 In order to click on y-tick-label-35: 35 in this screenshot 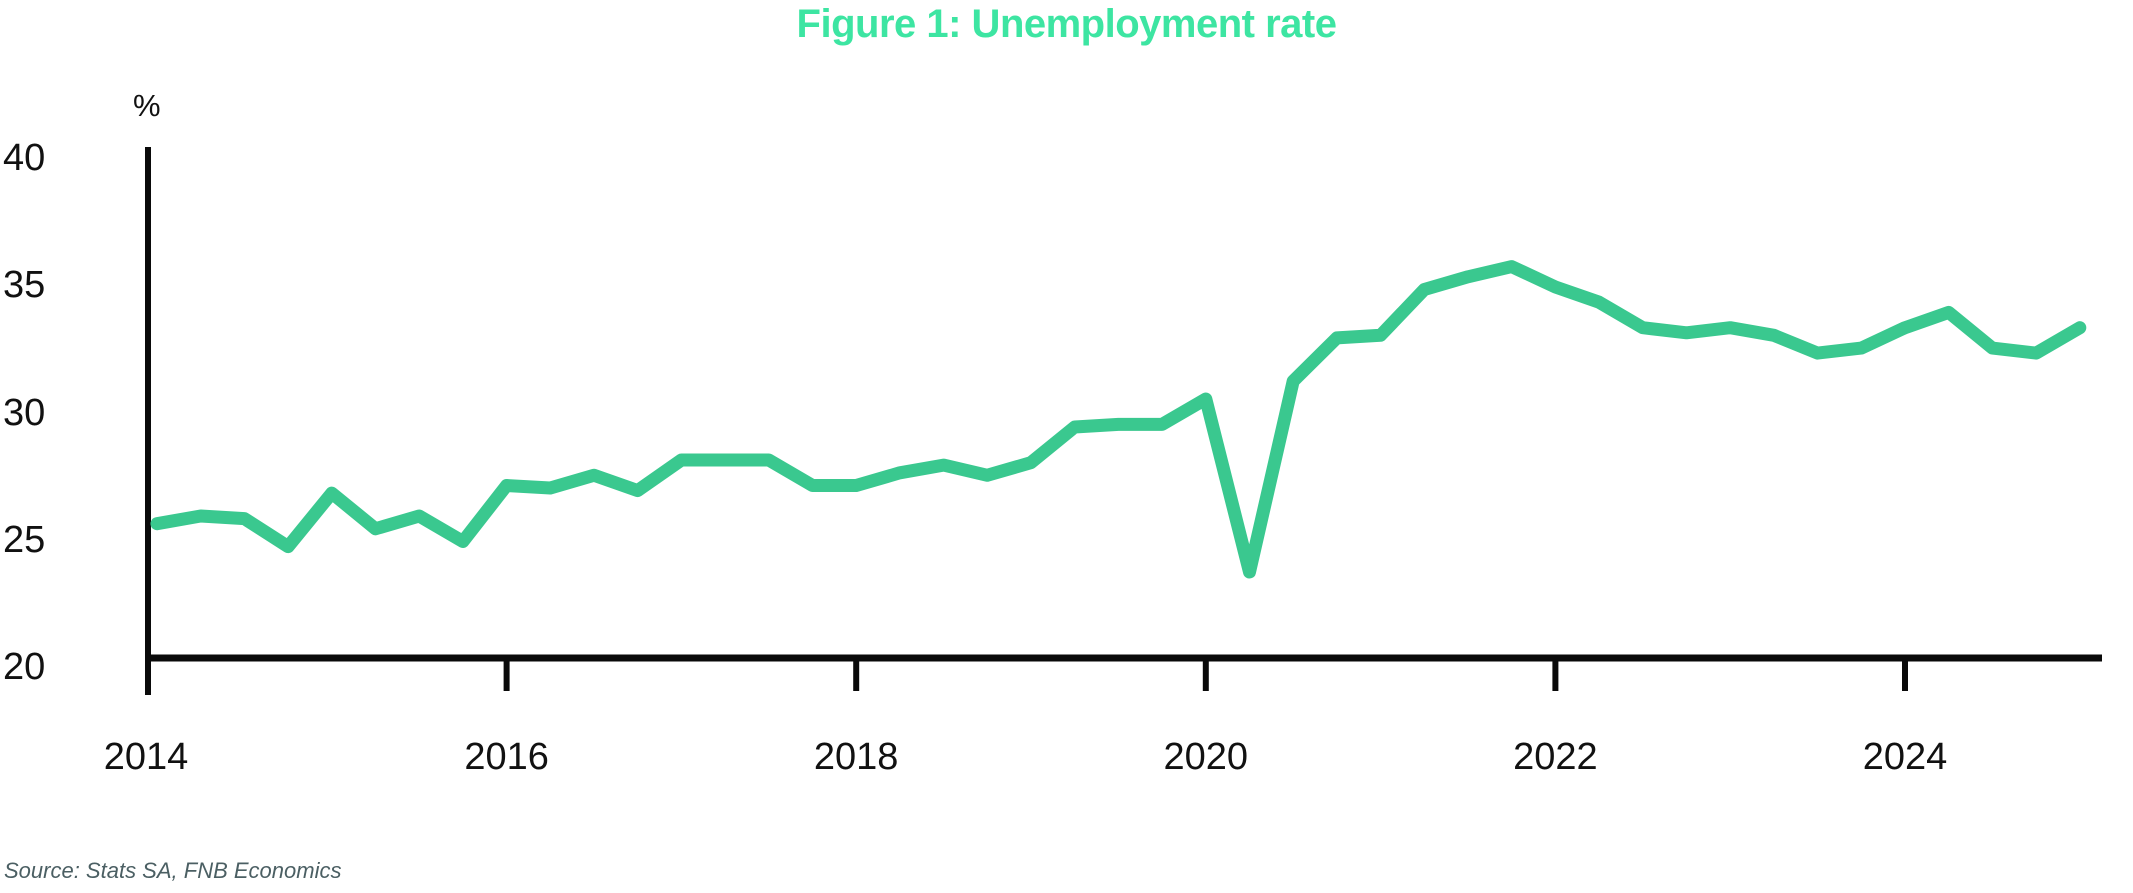, I will do `click(24, 285)`.